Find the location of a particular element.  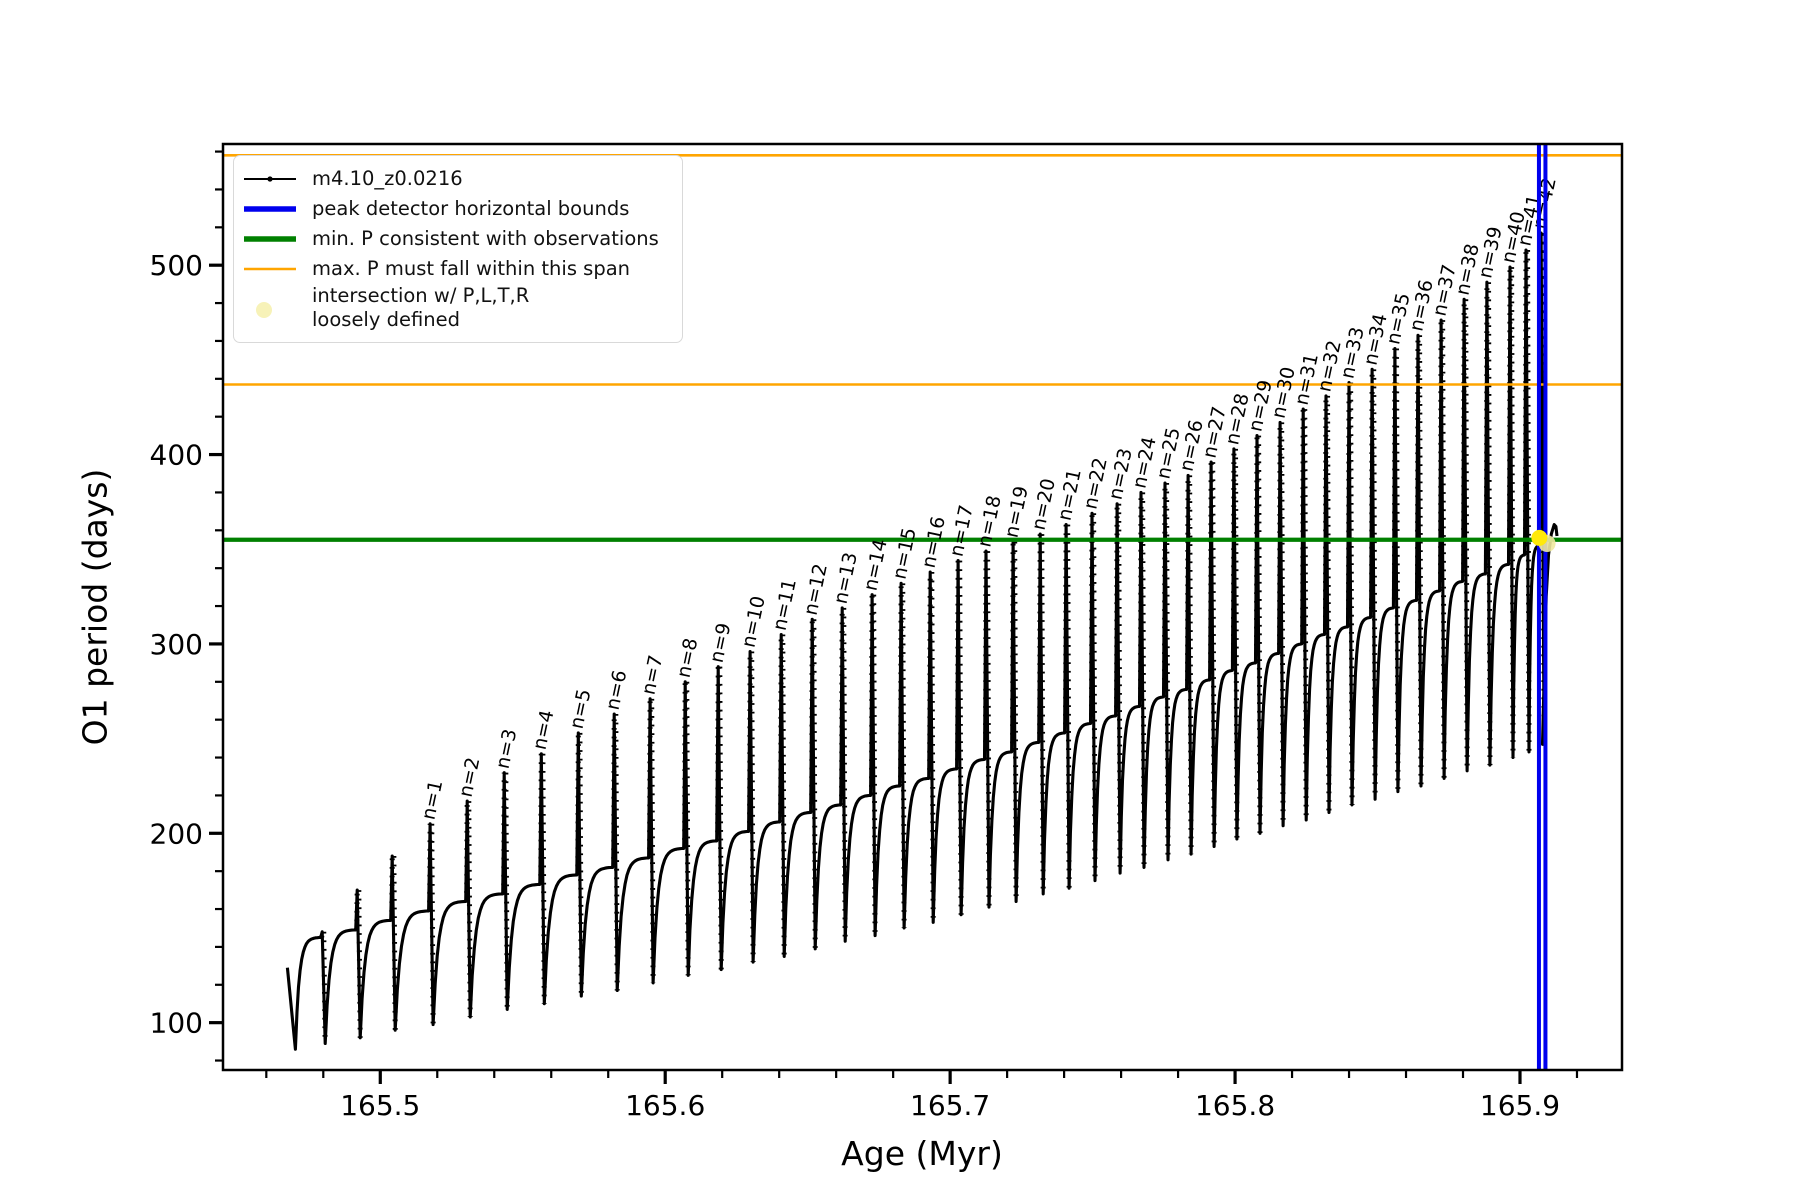

x-tick-label-165.6: 165.6 is located at coordinates (665, 1105).